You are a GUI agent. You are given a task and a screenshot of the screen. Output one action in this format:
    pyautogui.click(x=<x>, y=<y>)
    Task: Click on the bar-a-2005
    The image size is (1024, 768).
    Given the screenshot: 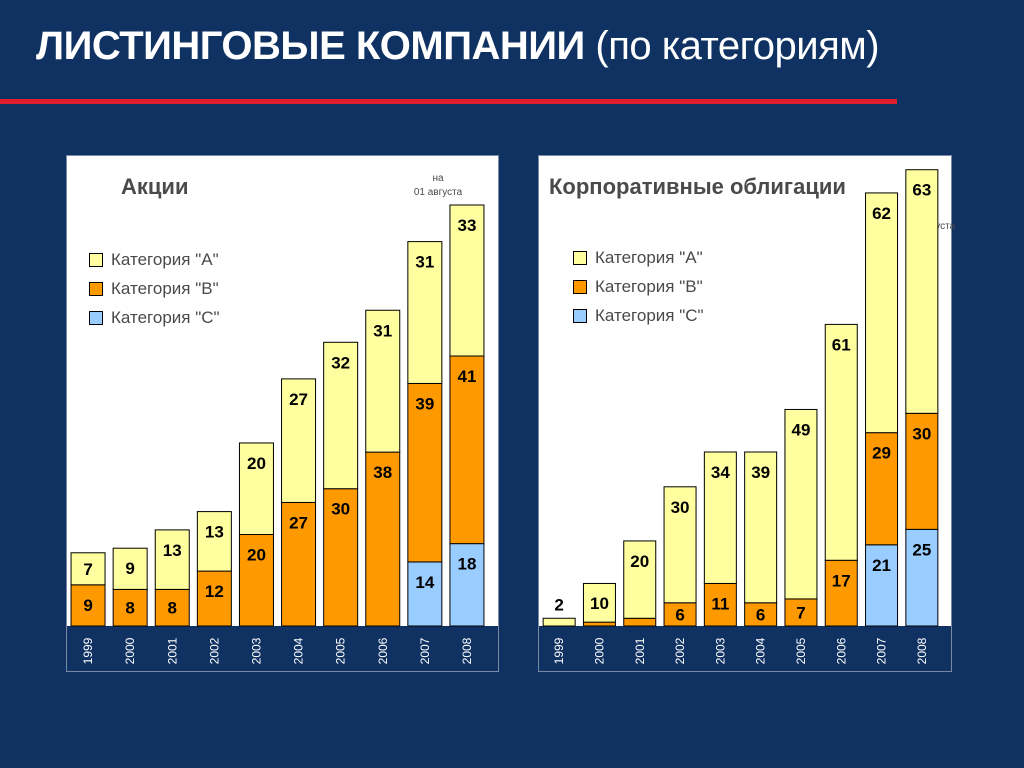 What is the action you would take?
    pyautogui.click(x=801, y=504)
    